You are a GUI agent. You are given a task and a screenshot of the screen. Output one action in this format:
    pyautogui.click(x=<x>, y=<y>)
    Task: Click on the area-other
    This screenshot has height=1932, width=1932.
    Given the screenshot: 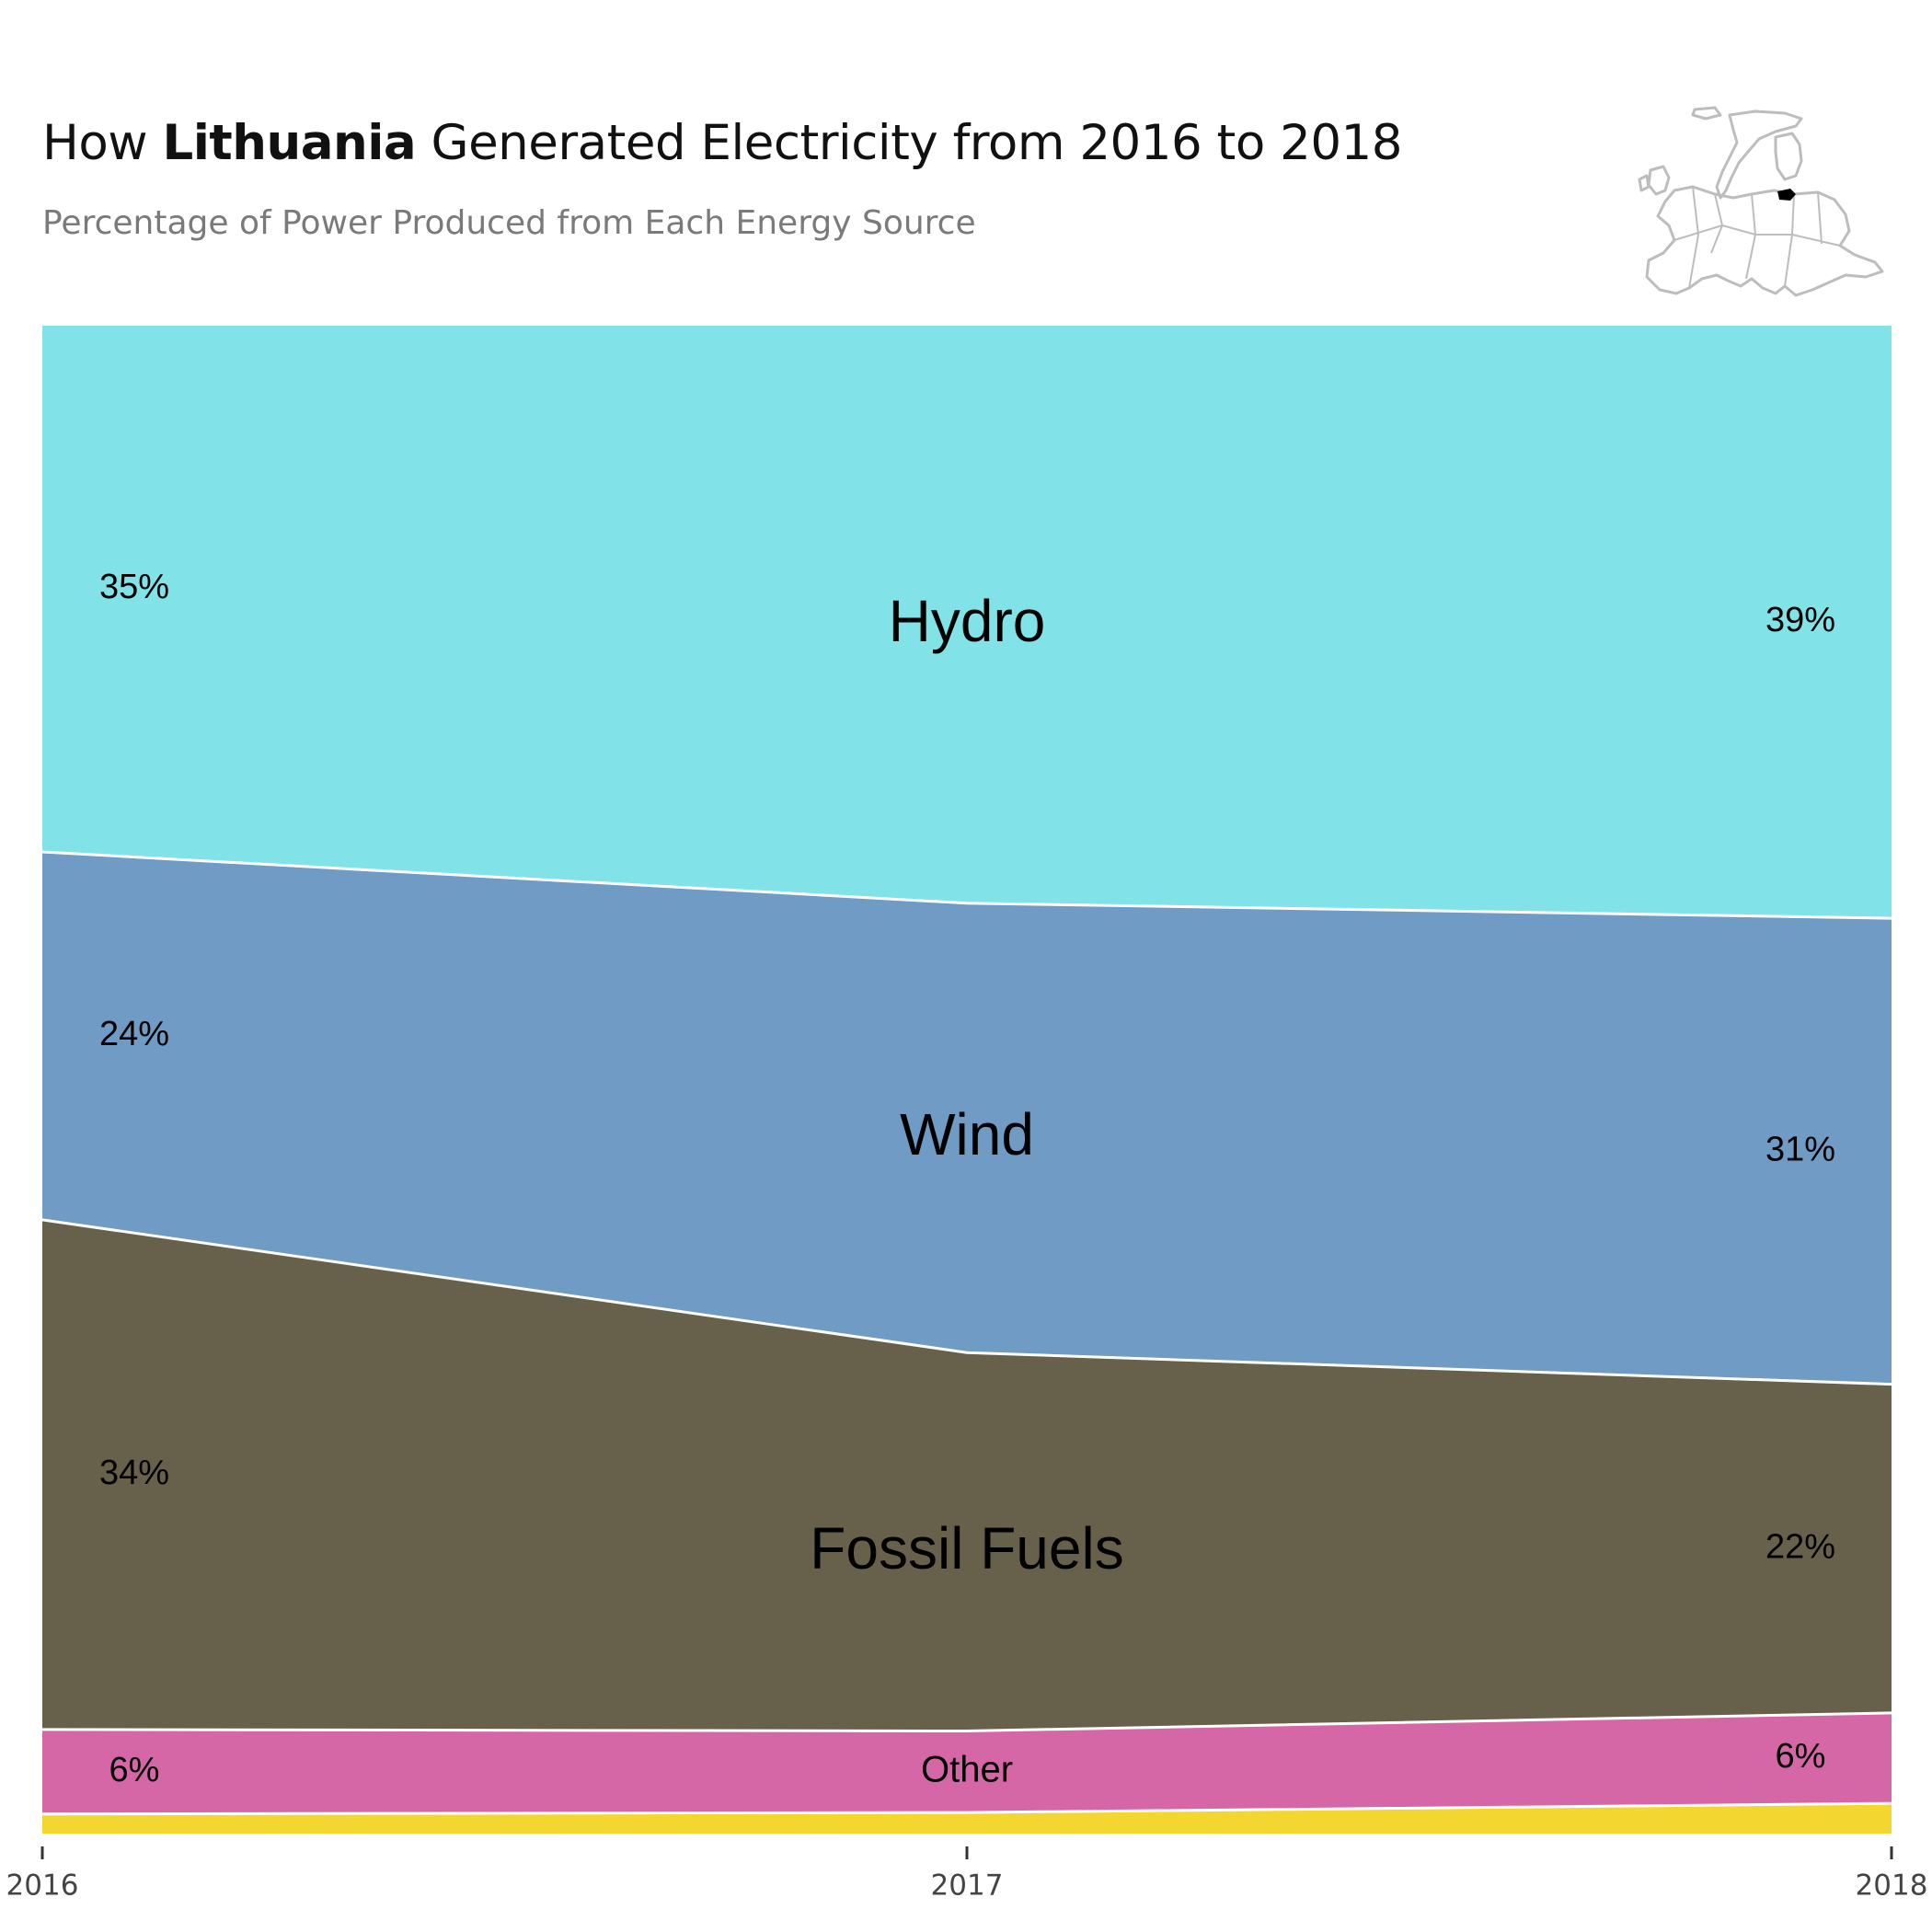 What is the action you would take?
    pyautogui.click(x=967, y=1763)
    